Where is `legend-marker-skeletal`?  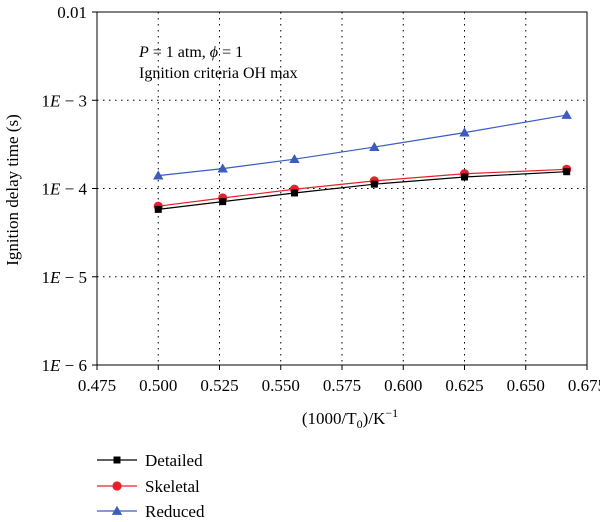 legend-marker-skeletal is located at coordinates (117, 486).